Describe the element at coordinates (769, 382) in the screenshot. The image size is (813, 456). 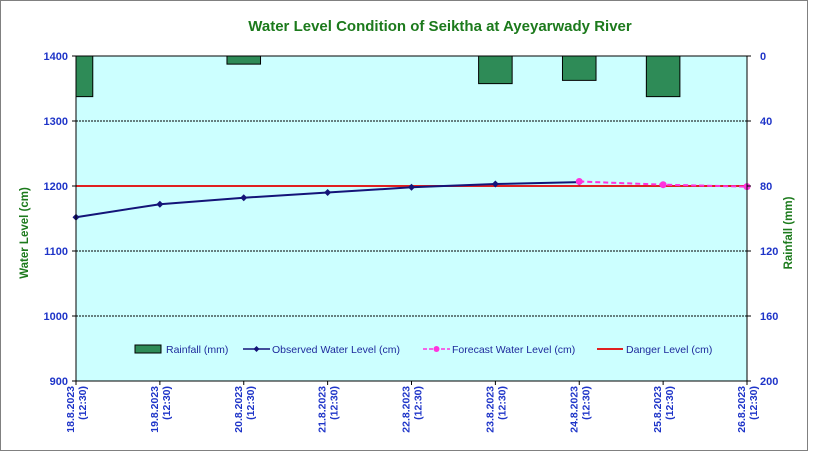
I see `y2-tick-label: 200` at that location.